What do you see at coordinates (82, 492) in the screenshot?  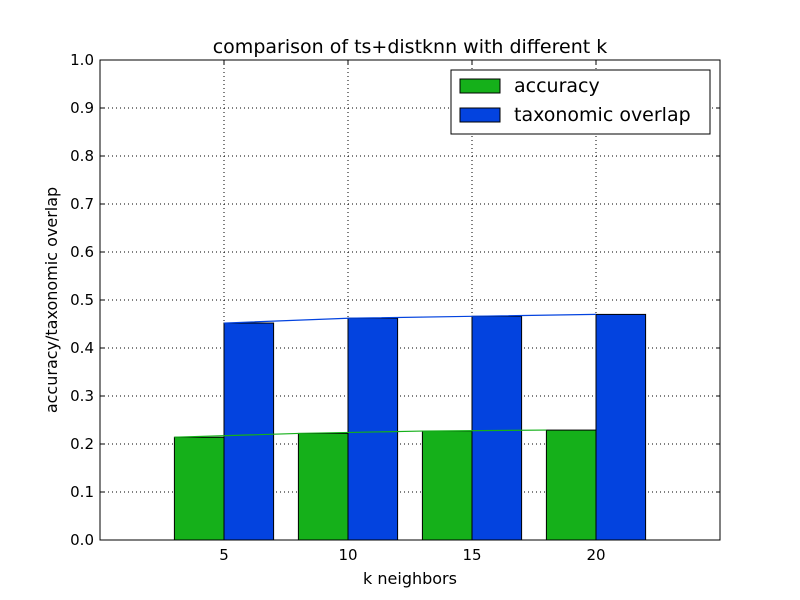 I see `y-tick-label: 0.1` at bounding box center [82, 492].